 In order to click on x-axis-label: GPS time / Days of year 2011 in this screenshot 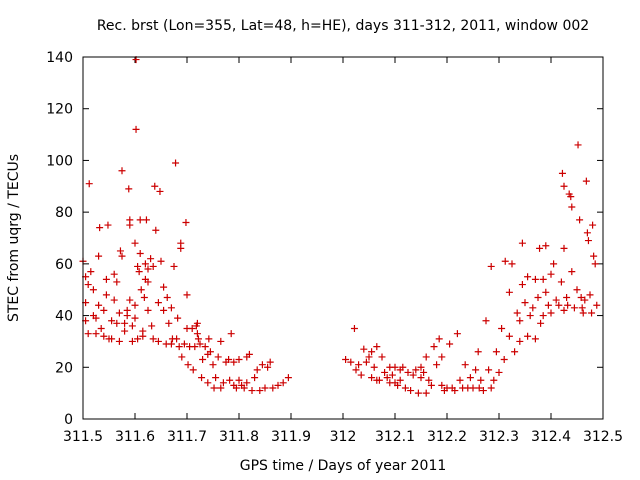, I will do `click(343, 466)`.